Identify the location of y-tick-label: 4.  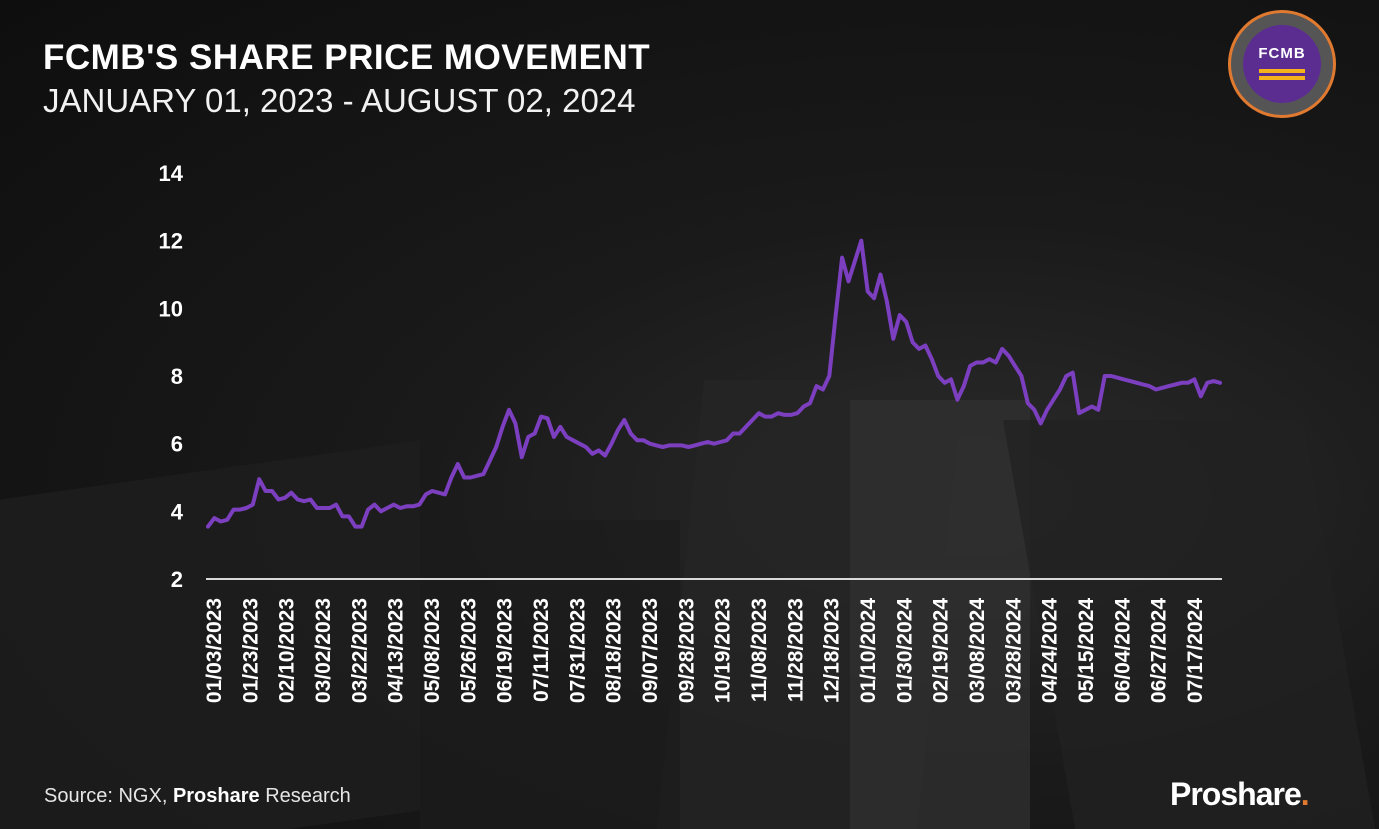
(177, 511).